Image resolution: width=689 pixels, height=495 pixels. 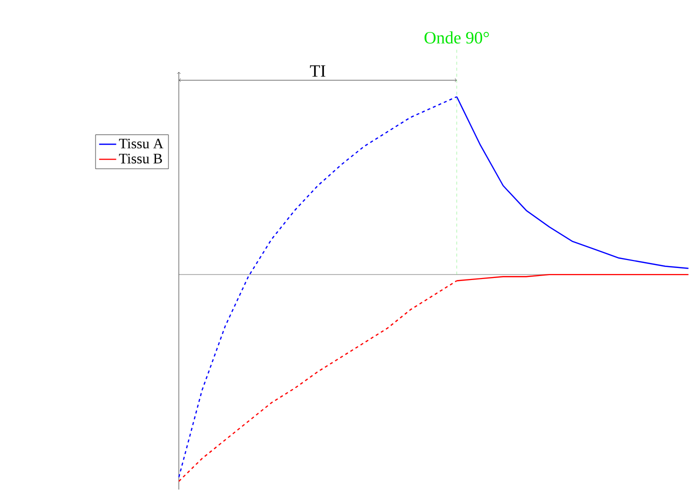 I want to click on legend-label: Tissu A, so click(x=141, y=143).